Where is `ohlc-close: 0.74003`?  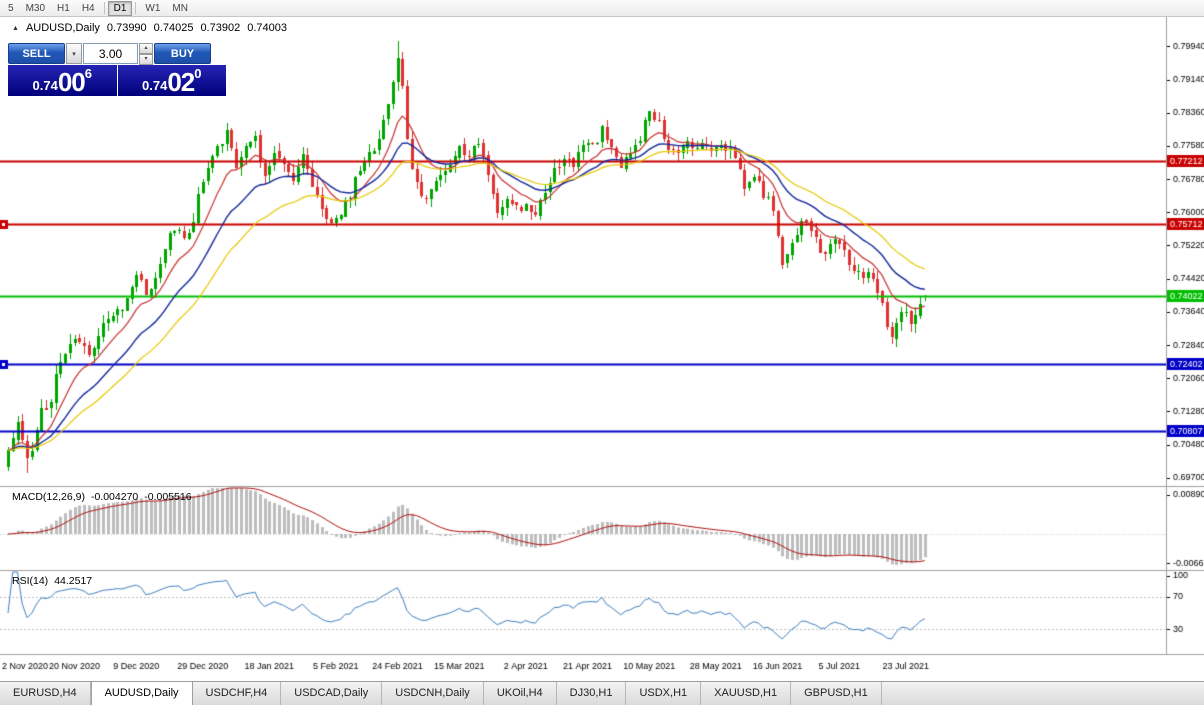
ohlc-close: 0.74003 is located at coordinates (267, 28).